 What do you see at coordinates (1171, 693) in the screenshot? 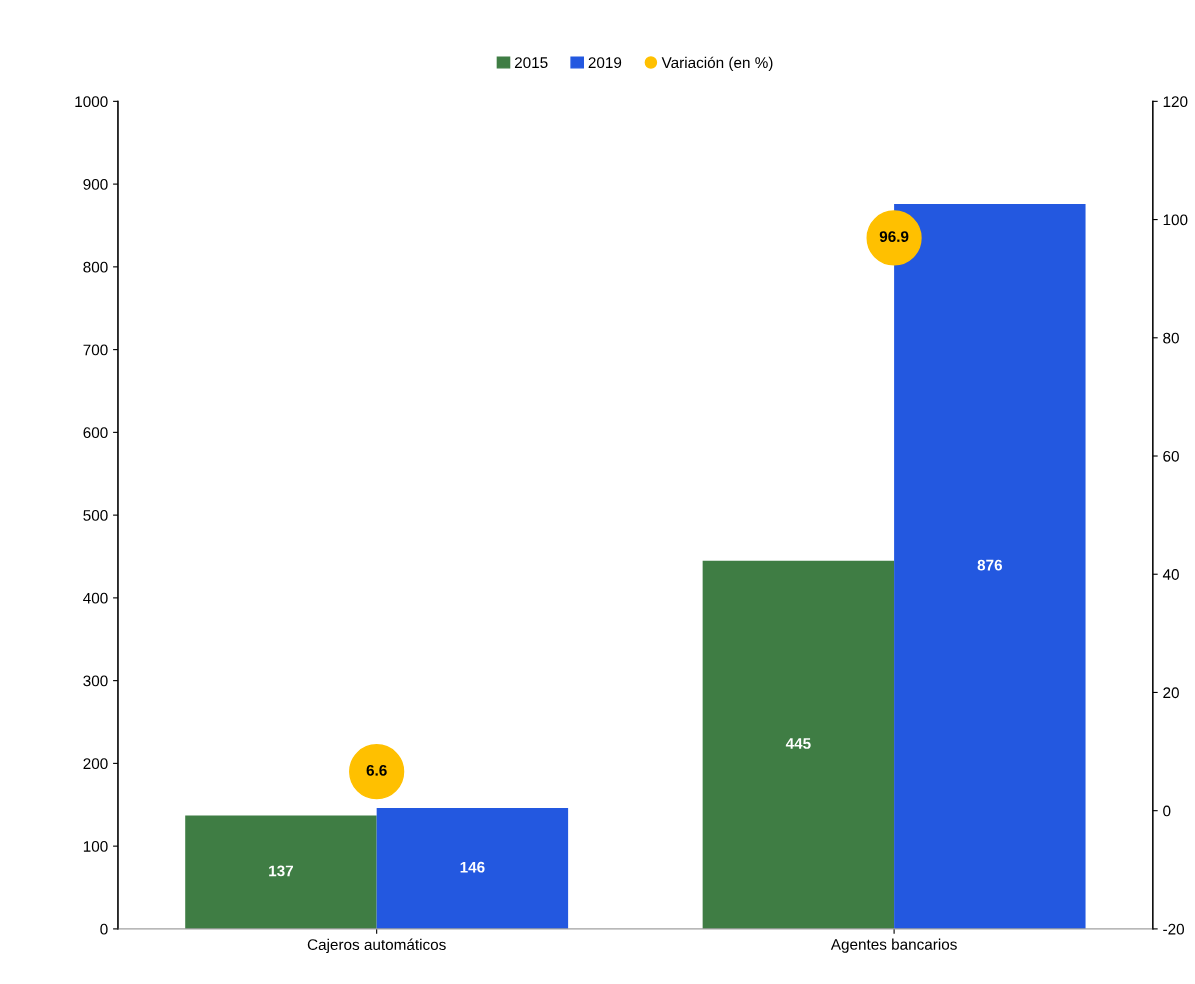
I see `y2-tick-label: 20` at bounding box center [1171, 693].